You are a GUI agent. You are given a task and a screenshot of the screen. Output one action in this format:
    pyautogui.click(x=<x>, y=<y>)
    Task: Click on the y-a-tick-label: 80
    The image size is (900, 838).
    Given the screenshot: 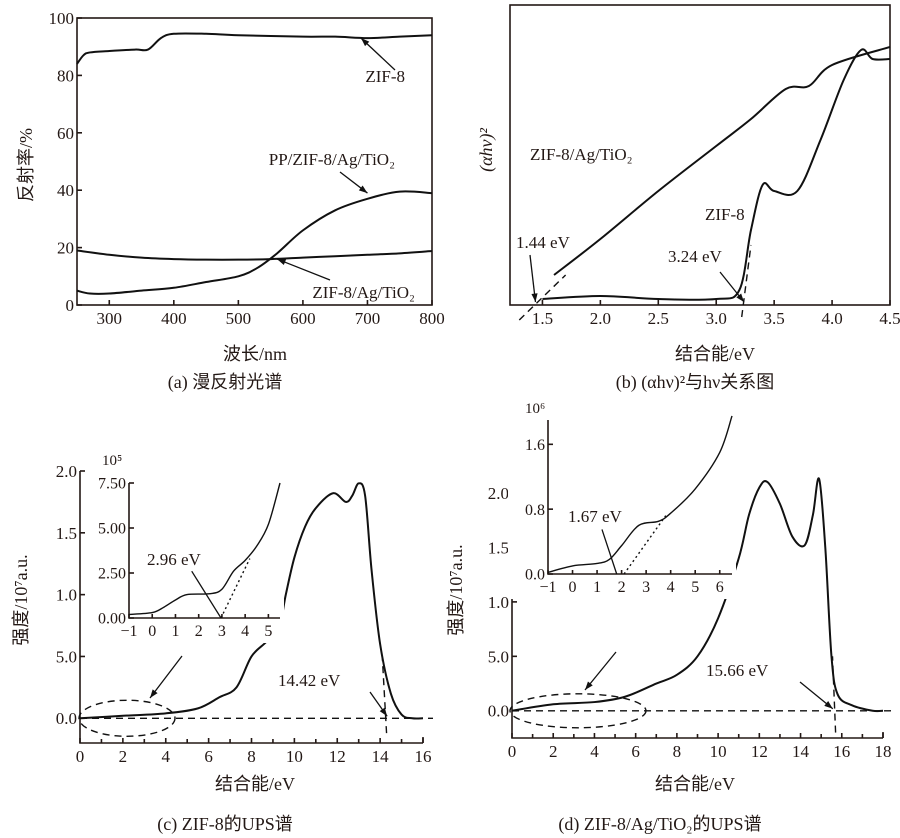 What is the action you would take?
    pyautogui.click(x=65, y=75)
    